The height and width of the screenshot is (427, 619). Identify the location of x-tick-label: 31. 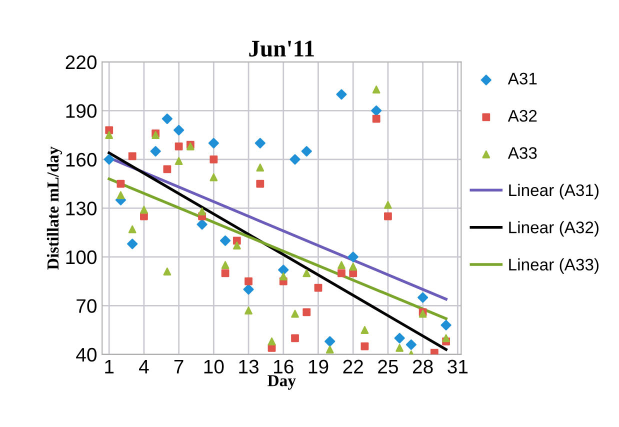
(458, 367).